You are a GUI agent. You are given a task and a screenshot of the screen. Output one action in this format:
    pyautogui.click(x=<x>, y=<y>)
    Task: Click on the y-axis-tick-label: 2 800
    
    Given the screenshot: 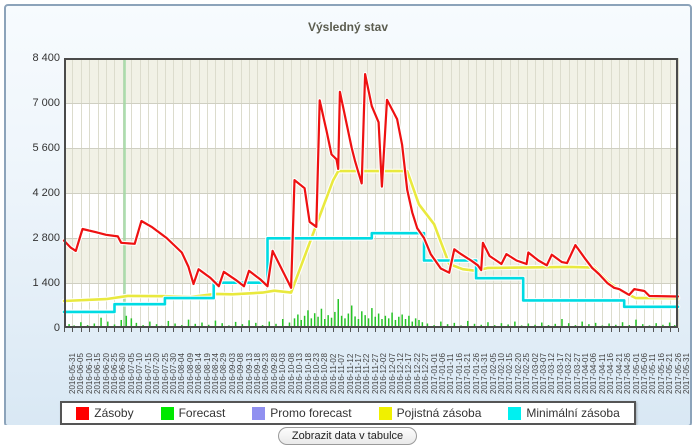 What is the action you would take?
    pyautogui.click(x=46, y=238)
    